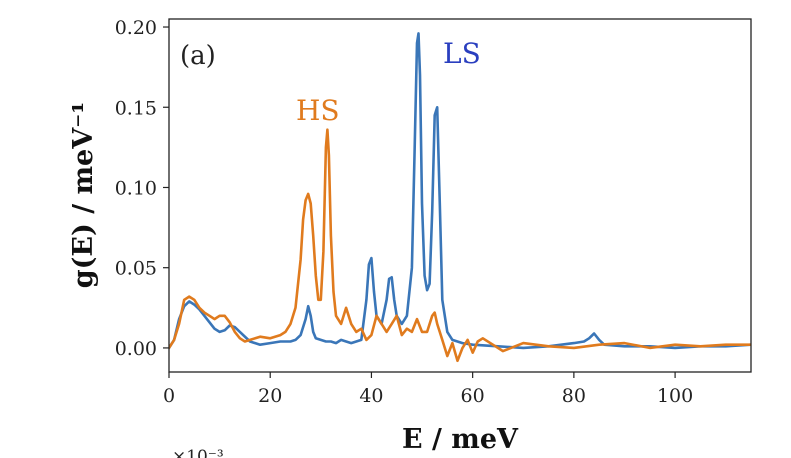 The image size is (791, 458). I want to click on x-axis-title: E / meV, so click(460, 439).